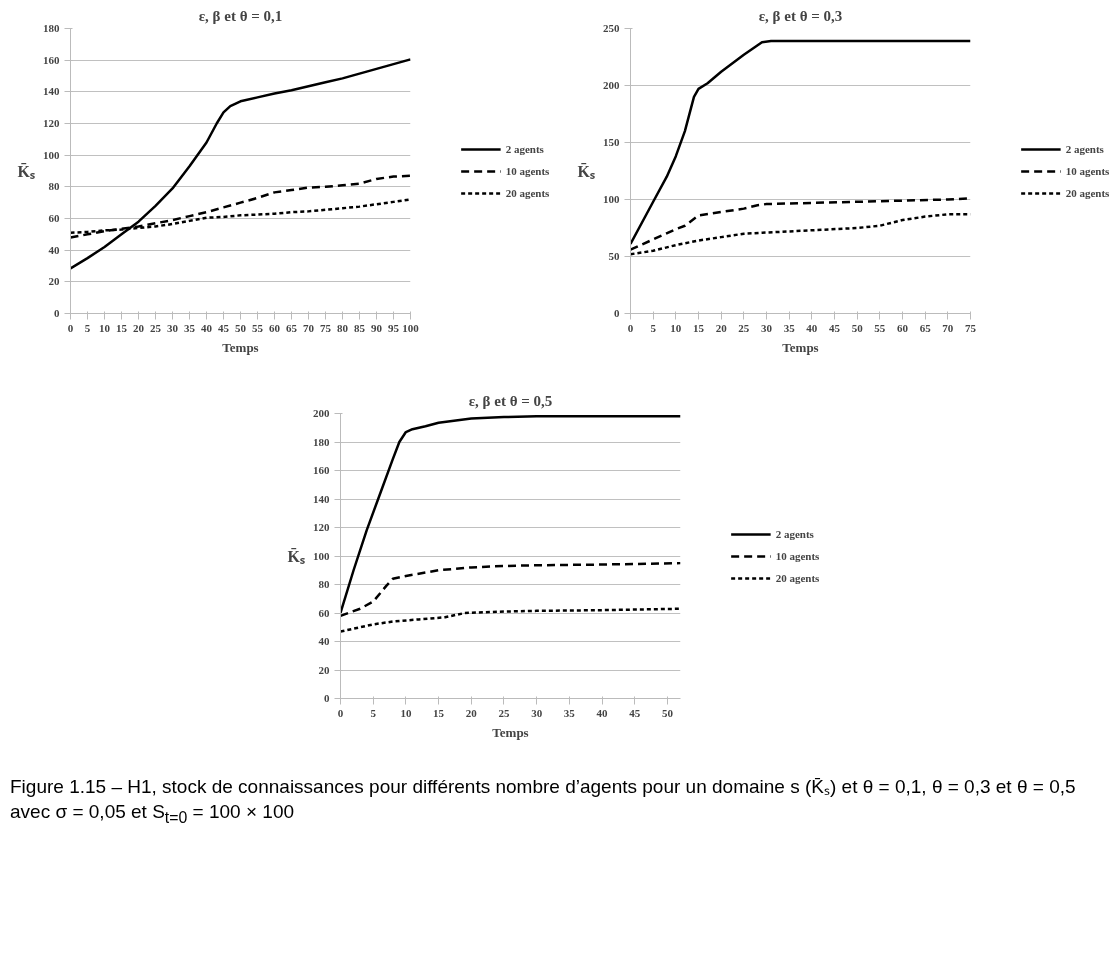 The image size is (1116, 965). I want to click on x-tick-label: 95, so click(394, 327).